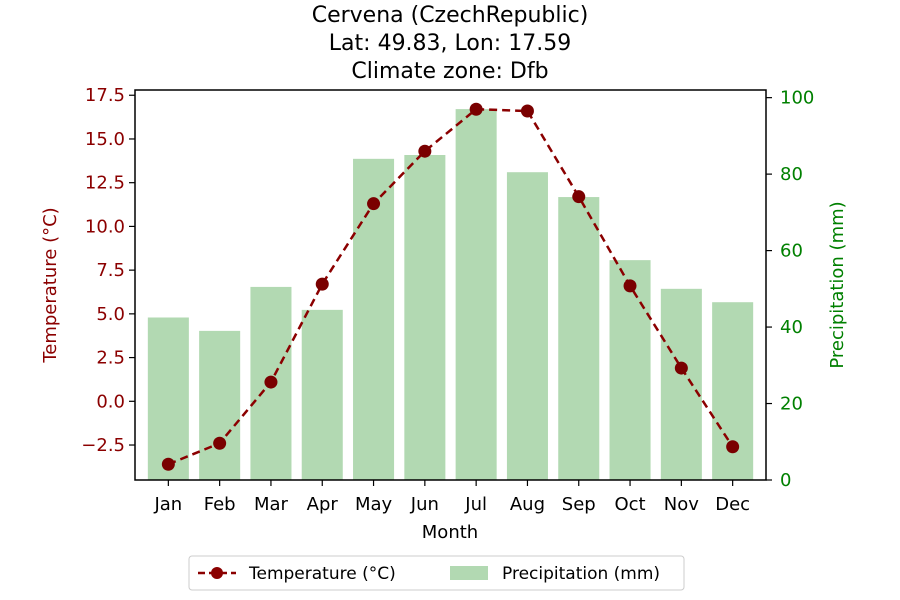 The height and width of the screenshot is (600, 900). I want to click on right-tick-label: 0, so click(785, 480).